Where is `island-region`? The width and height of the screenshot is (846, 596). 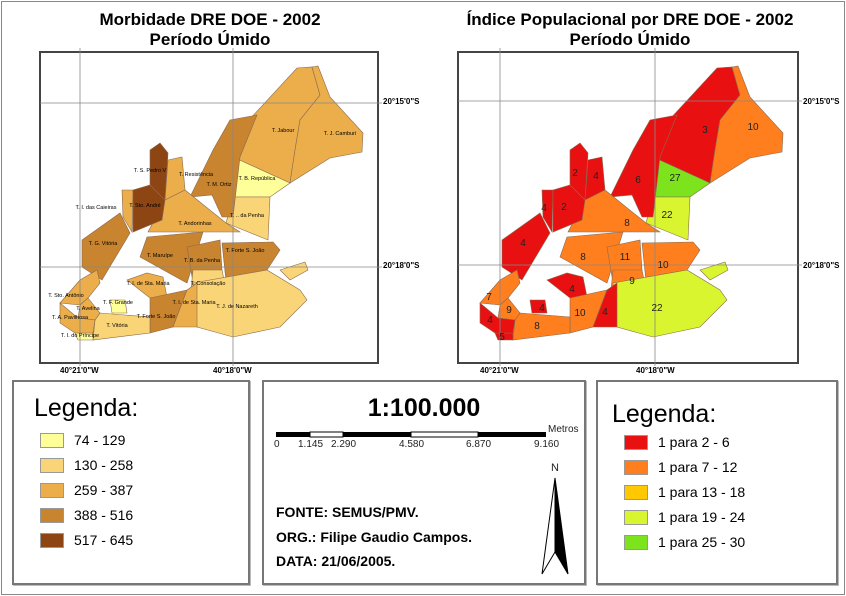 island-region is located at coordinates (294, 271).